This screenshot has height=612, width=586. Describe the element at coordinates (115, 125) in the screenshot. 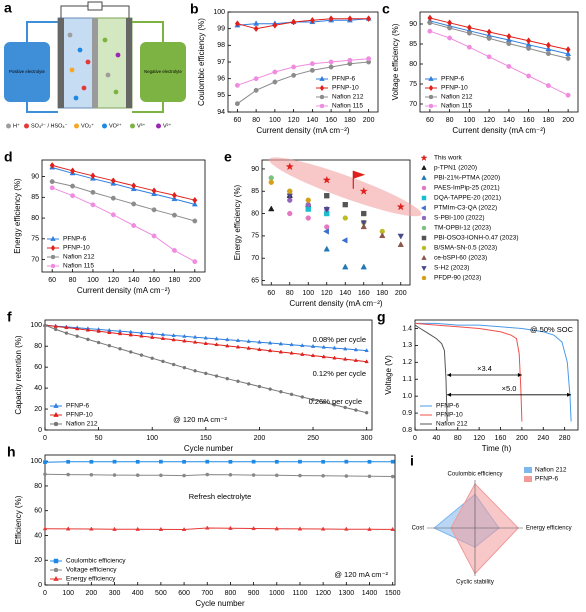

I see `species-label: VO²⁺` at that location.